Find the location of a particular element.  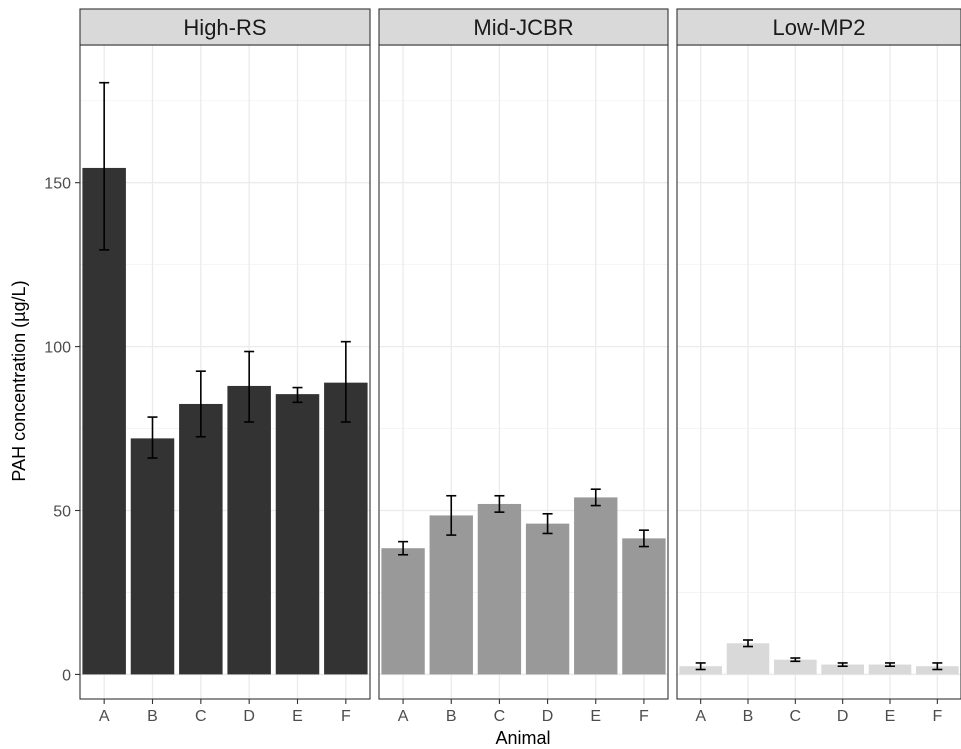

error-bar-Mid-JCBR-C is located at coordinates (499, 503).